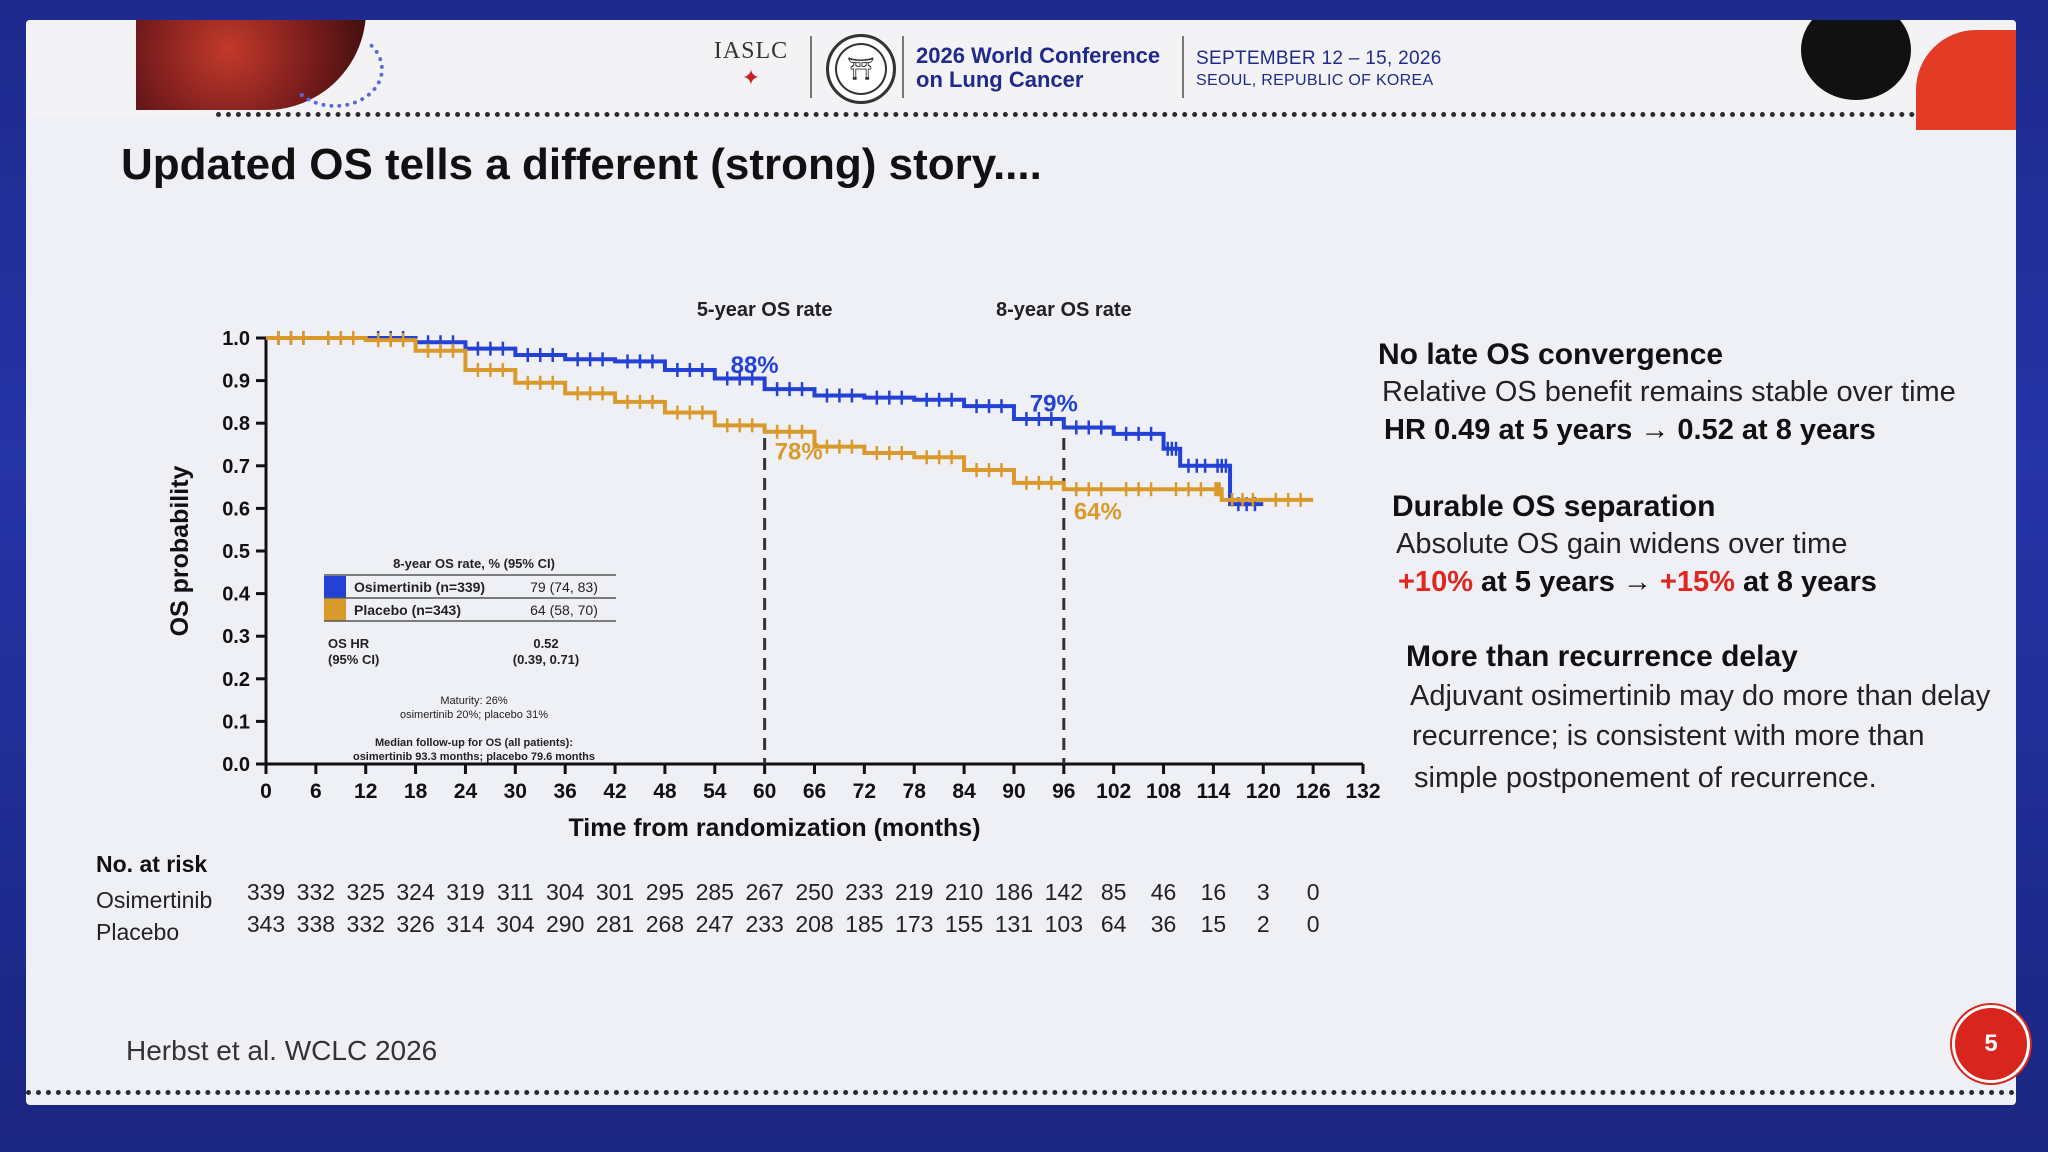 Image resolution: width=2048 pixels, height=1152 pixels. What do you see at coordinates (964, 892) in the screenshot?
I see `risk-count: 210` at bounding box center [964, 892].